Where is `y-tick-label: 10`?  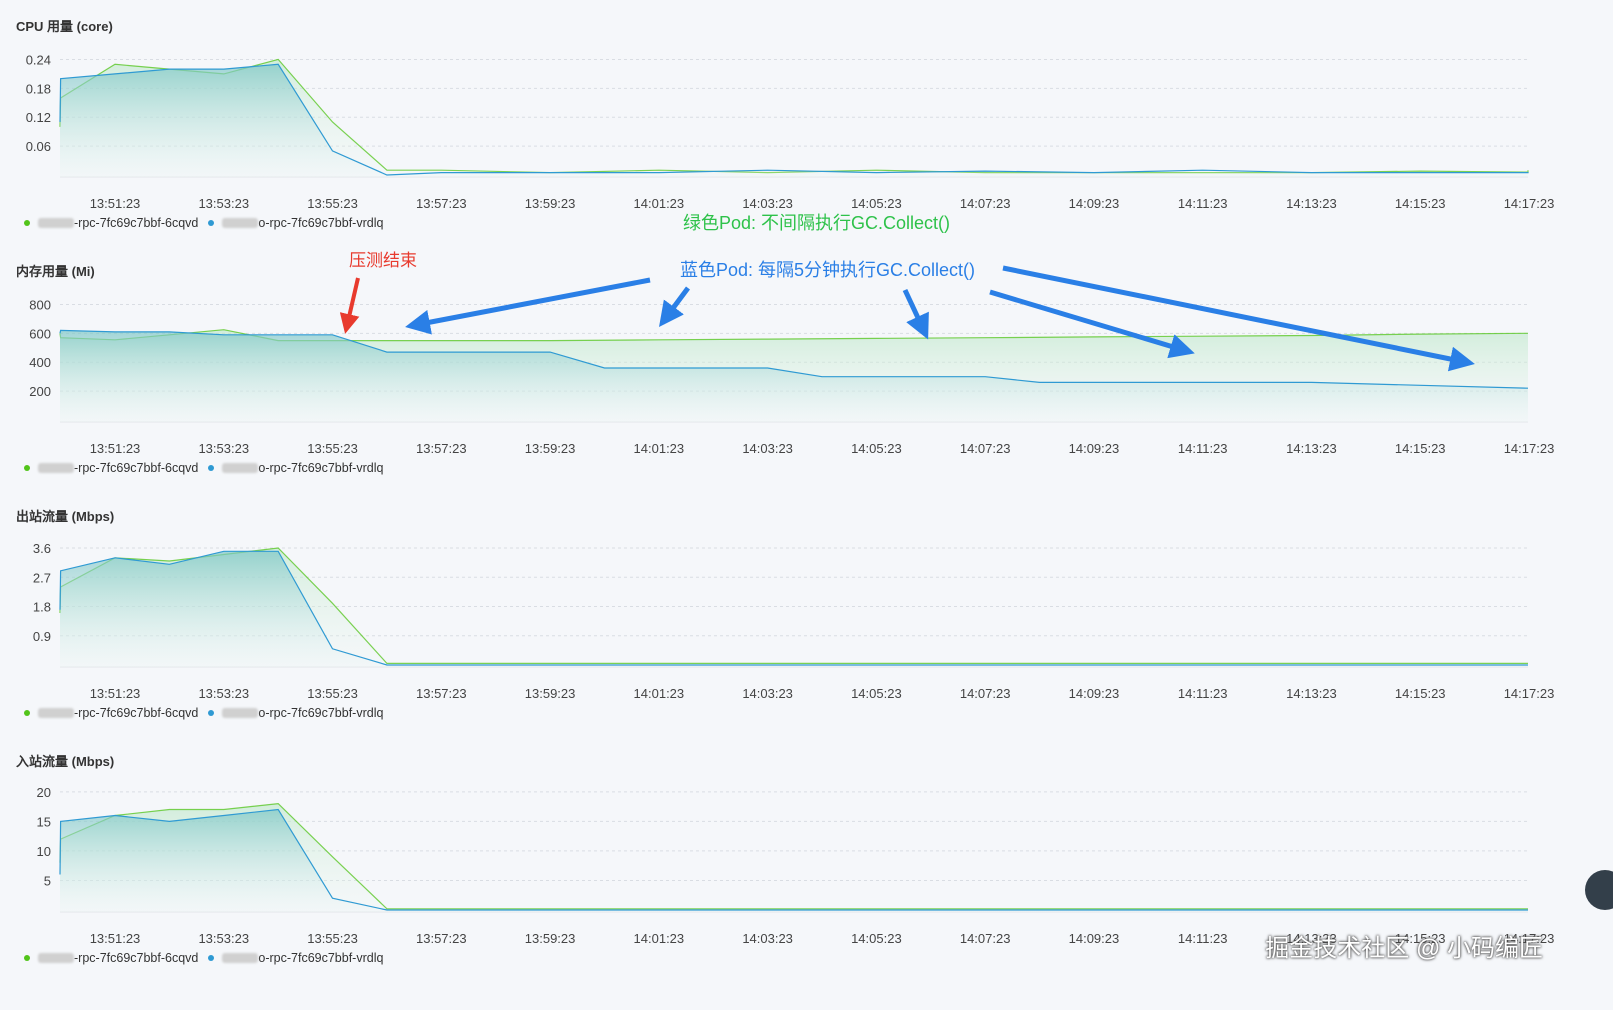
y-tick-label: 10 is located at coordinates (44, 851).